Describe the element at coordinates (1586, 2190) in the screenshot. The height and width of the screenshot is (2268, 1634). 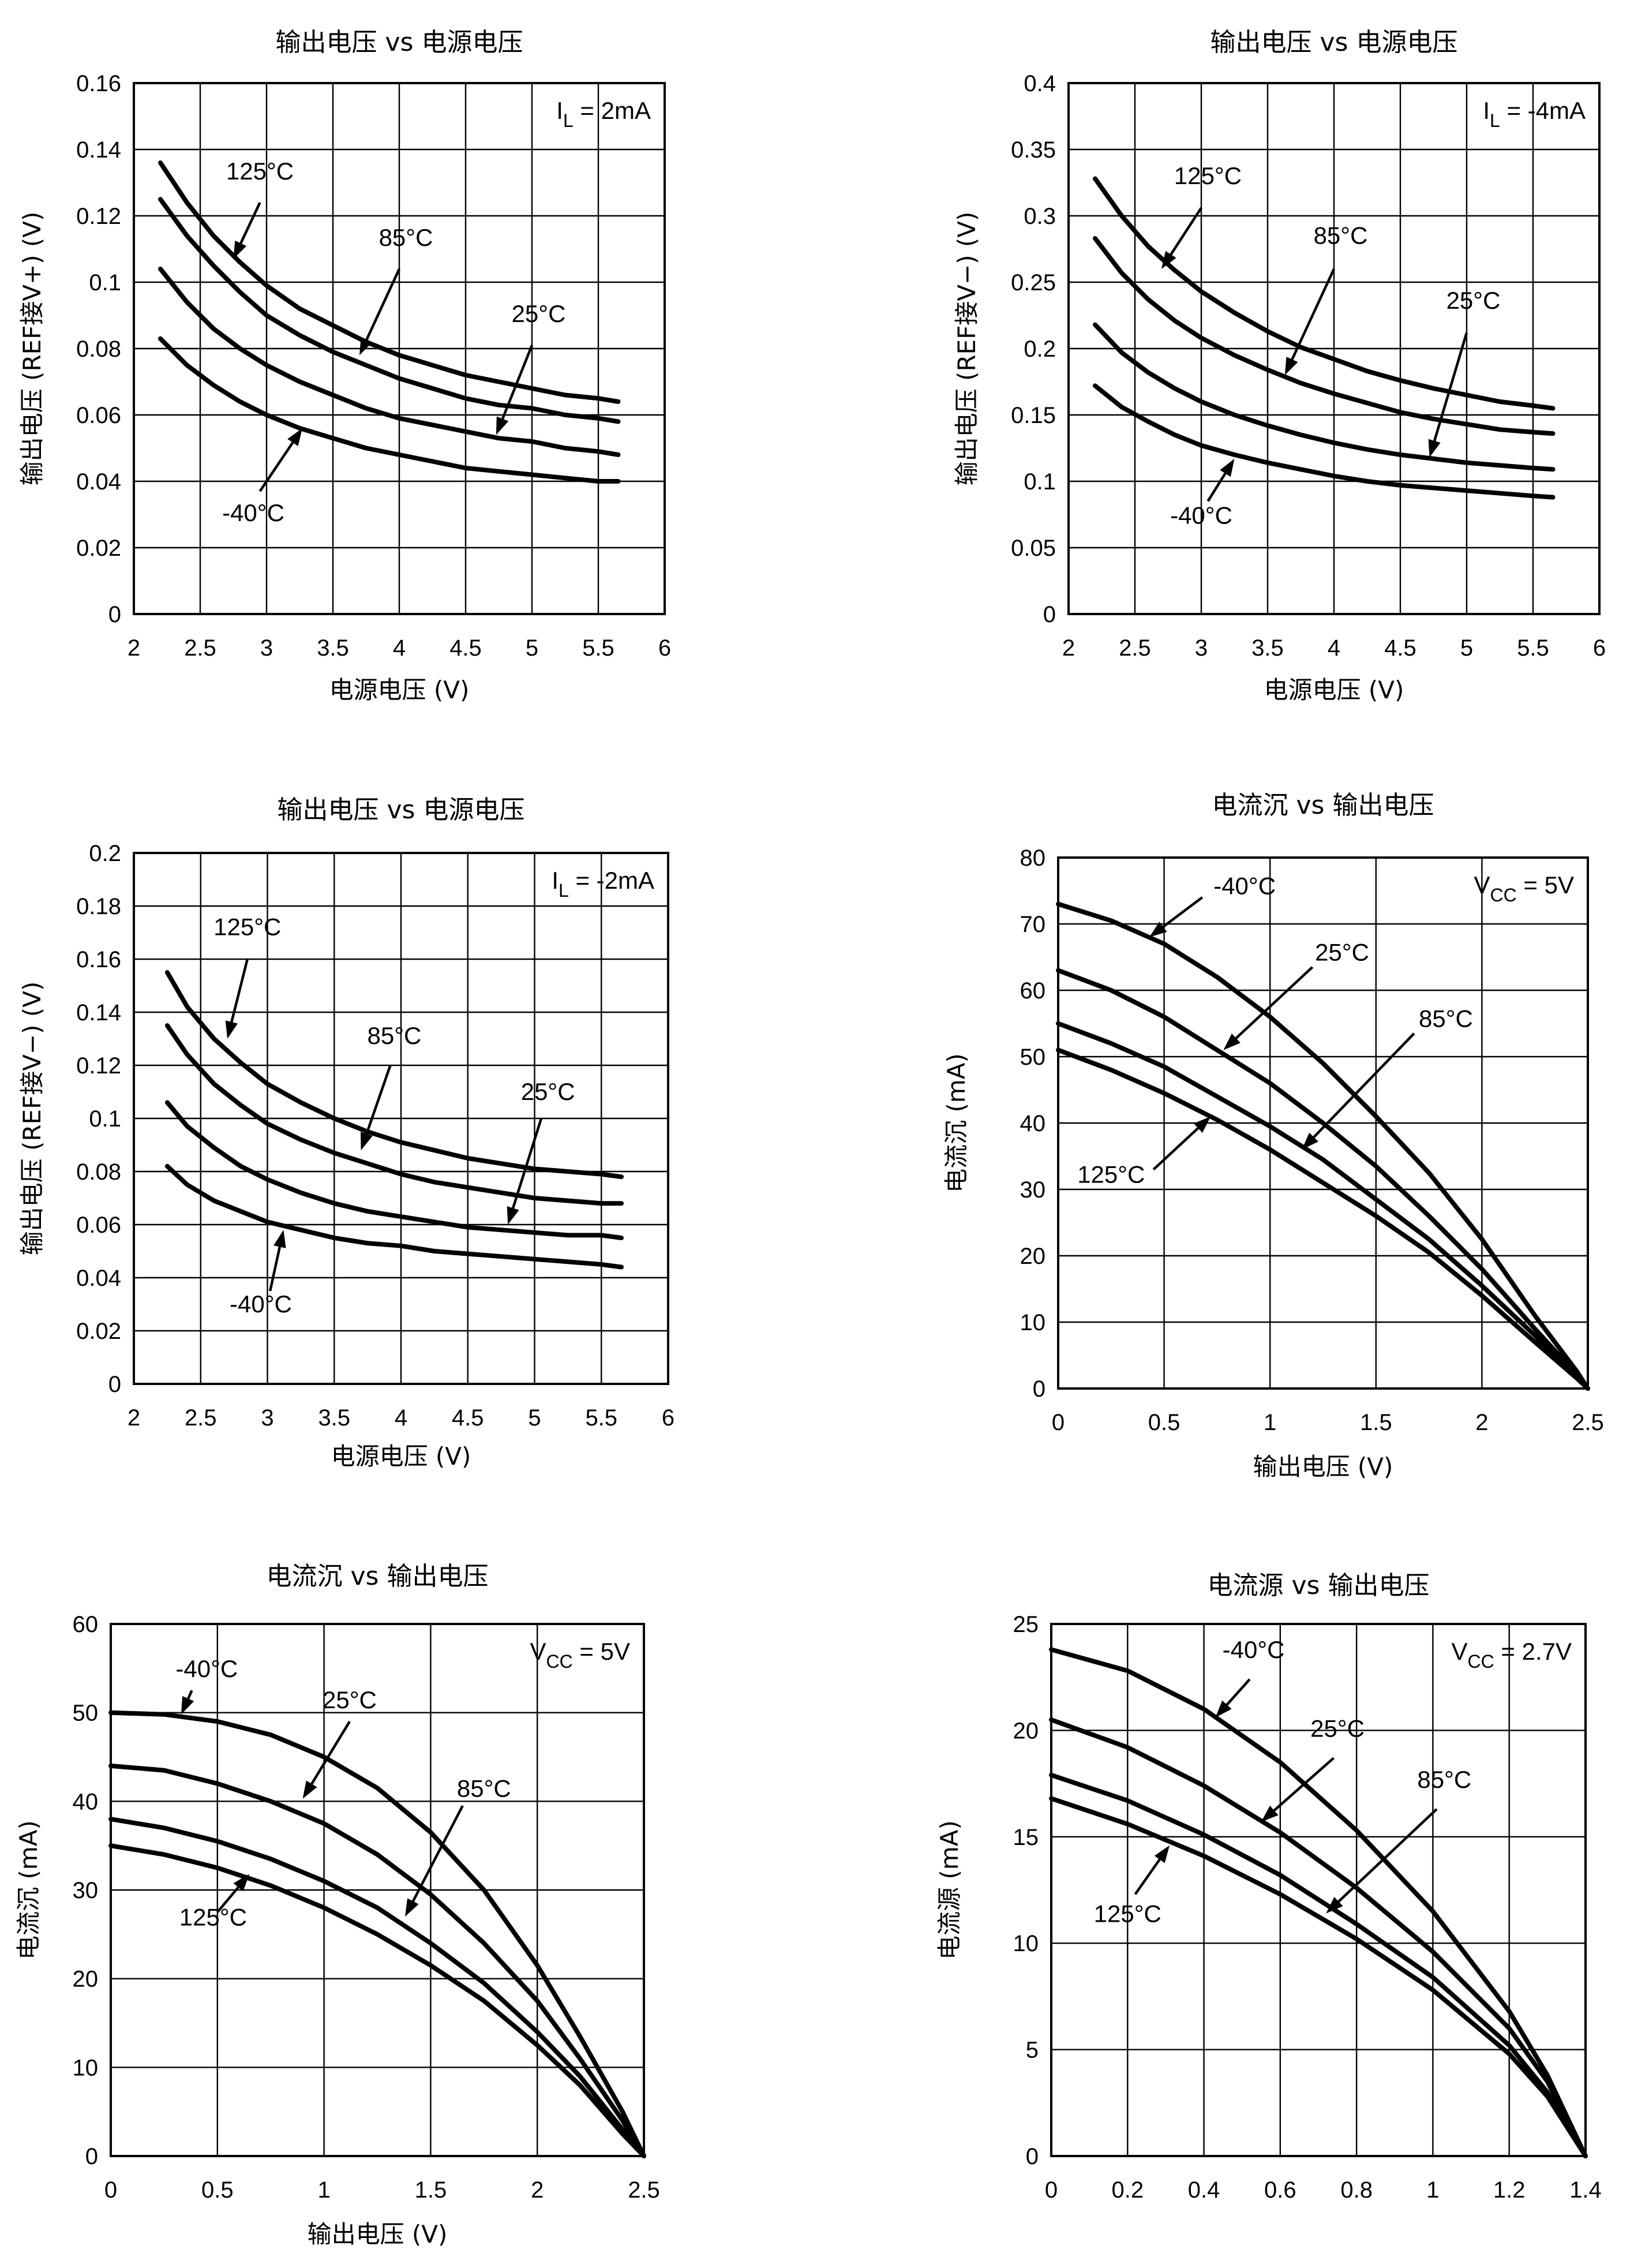
I see `x-tick-label: 1.4` at that location.